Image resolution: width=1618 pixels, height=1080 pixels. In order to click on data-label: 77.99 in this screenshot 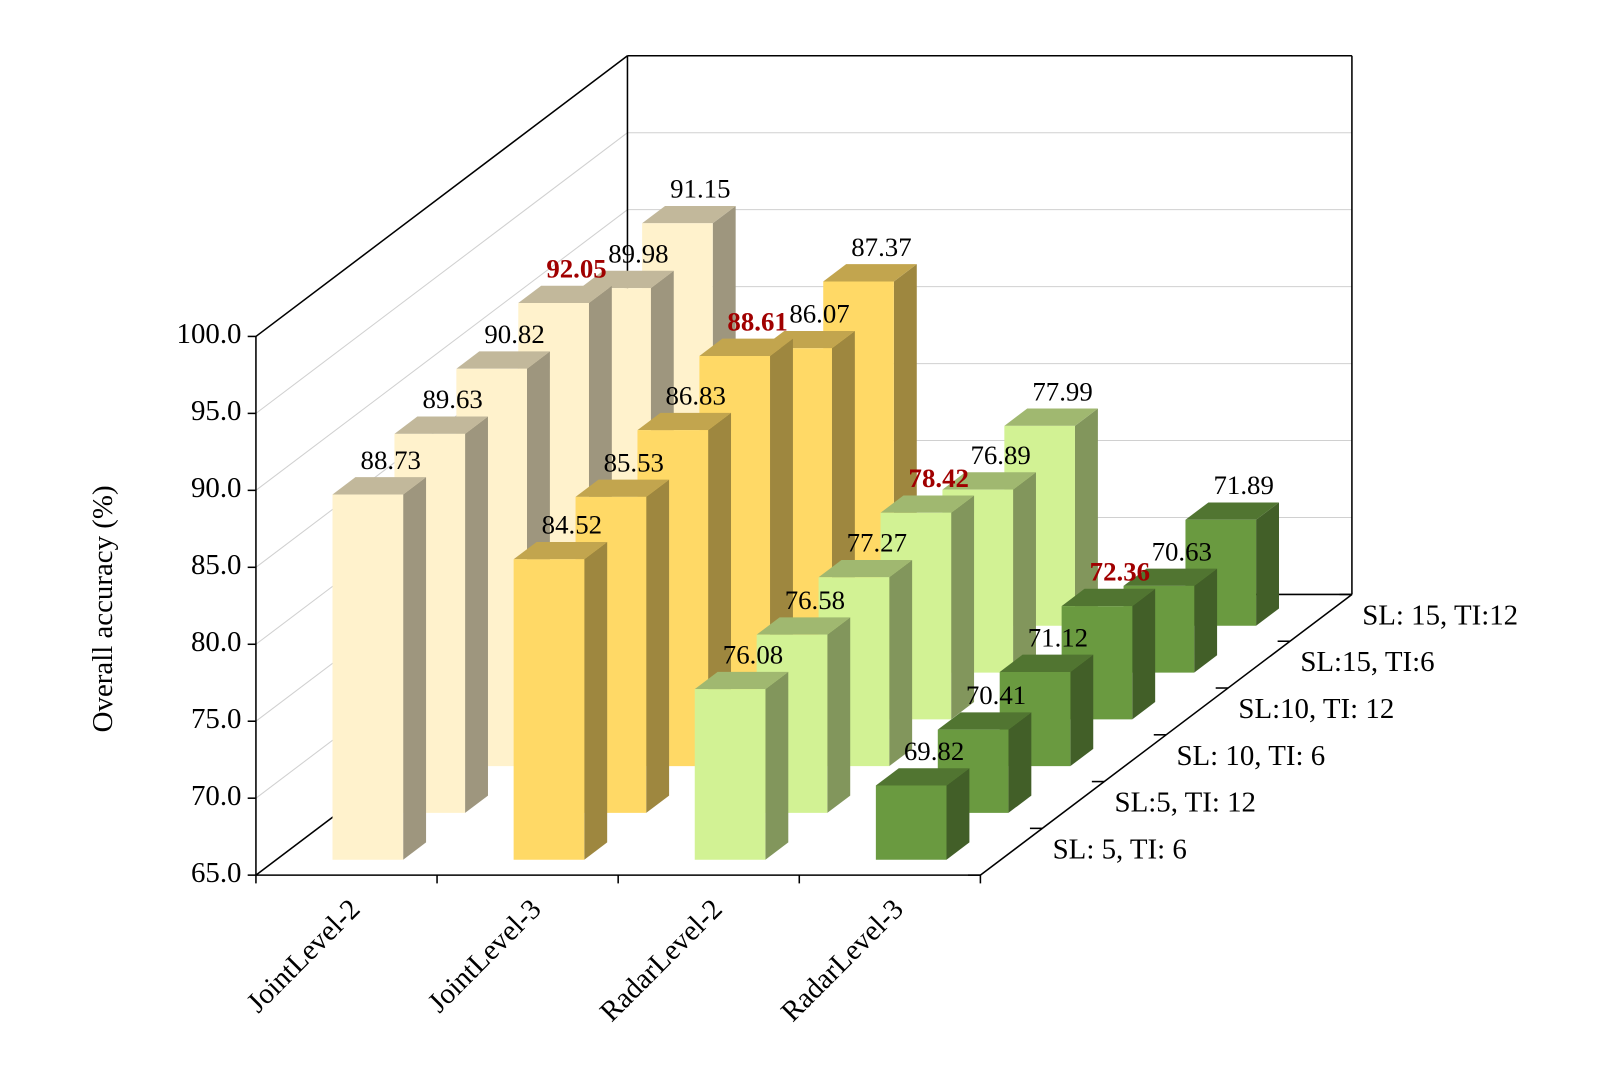, I will do `click(1062, 391)`.